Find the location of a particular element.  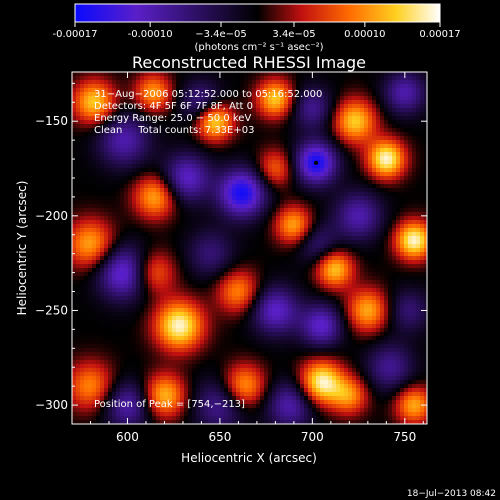

colorbar-tick-label: −3.4e−05 is located at coordinates (221, 34).